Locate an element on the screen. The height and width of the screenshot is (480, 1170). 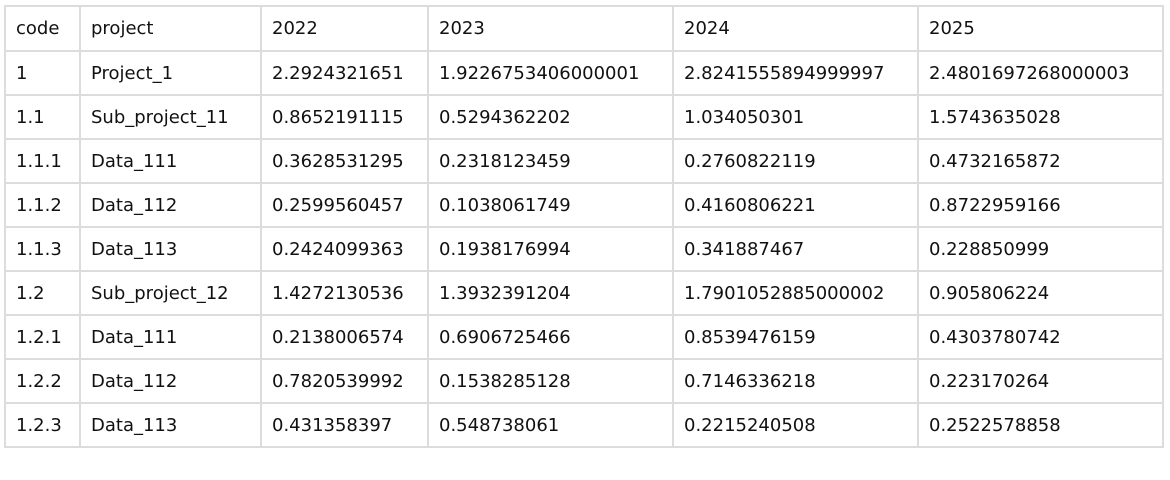
cell-2023: 0.548738061 is located at coordinates (550, 425).